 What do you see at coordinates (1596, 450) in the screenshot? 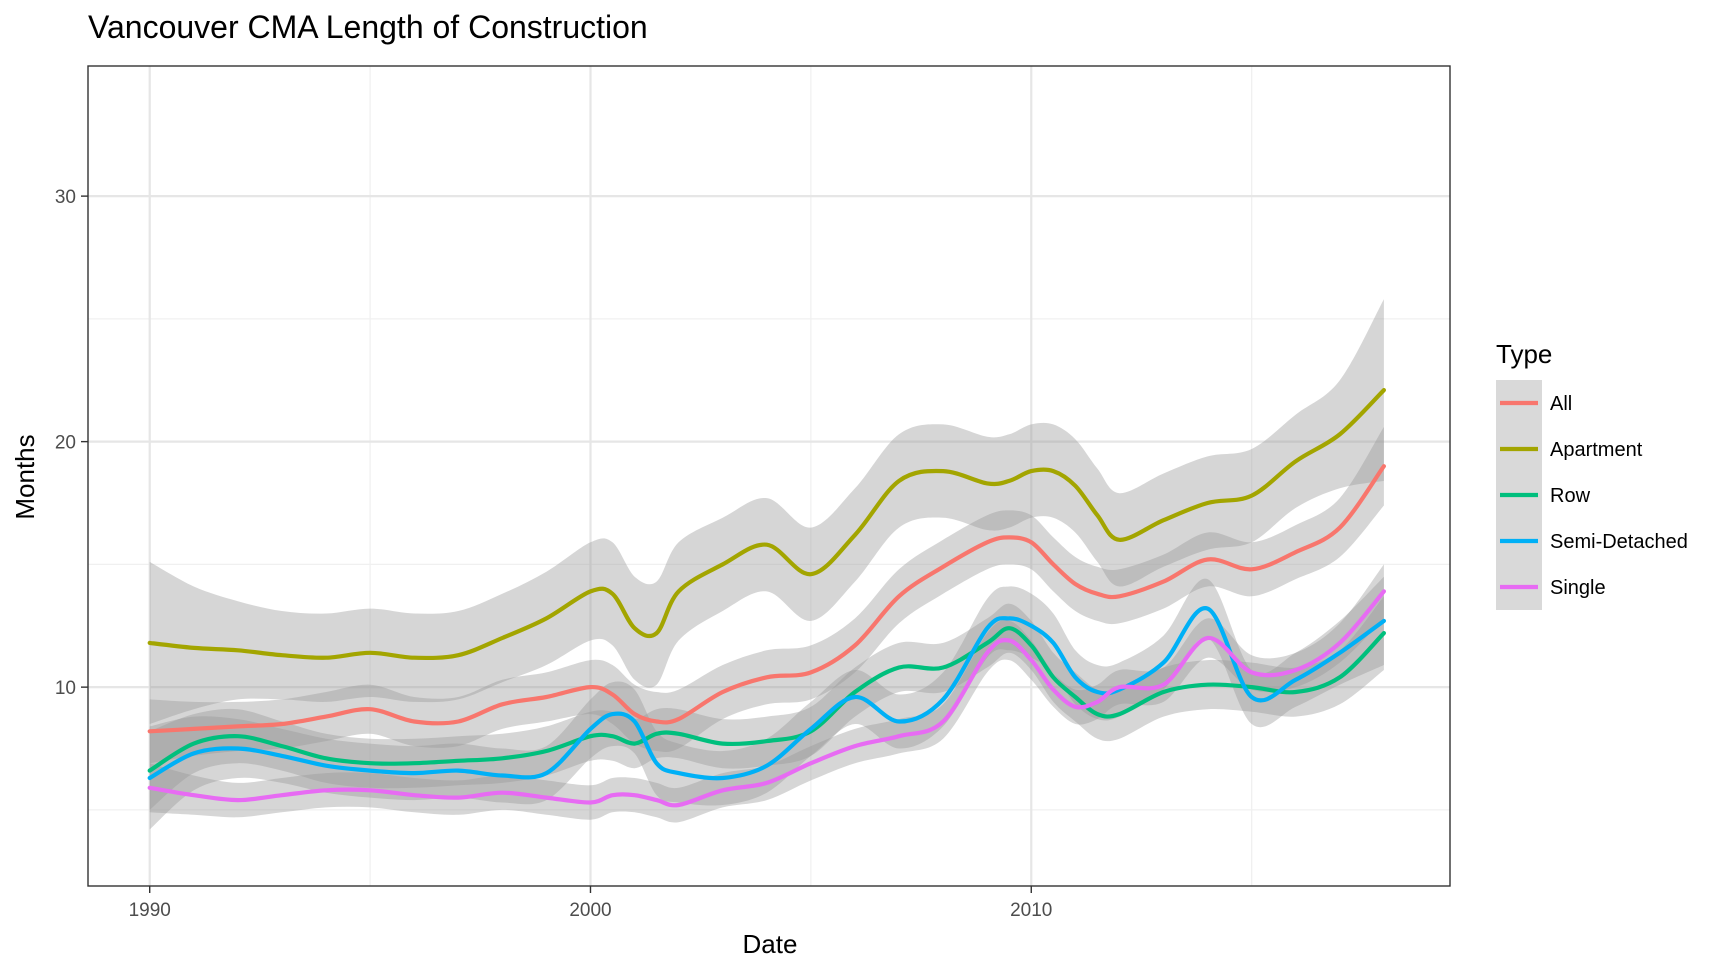
I see `legend-label-apartment: Apartment` at bounding box center [1596, 450].